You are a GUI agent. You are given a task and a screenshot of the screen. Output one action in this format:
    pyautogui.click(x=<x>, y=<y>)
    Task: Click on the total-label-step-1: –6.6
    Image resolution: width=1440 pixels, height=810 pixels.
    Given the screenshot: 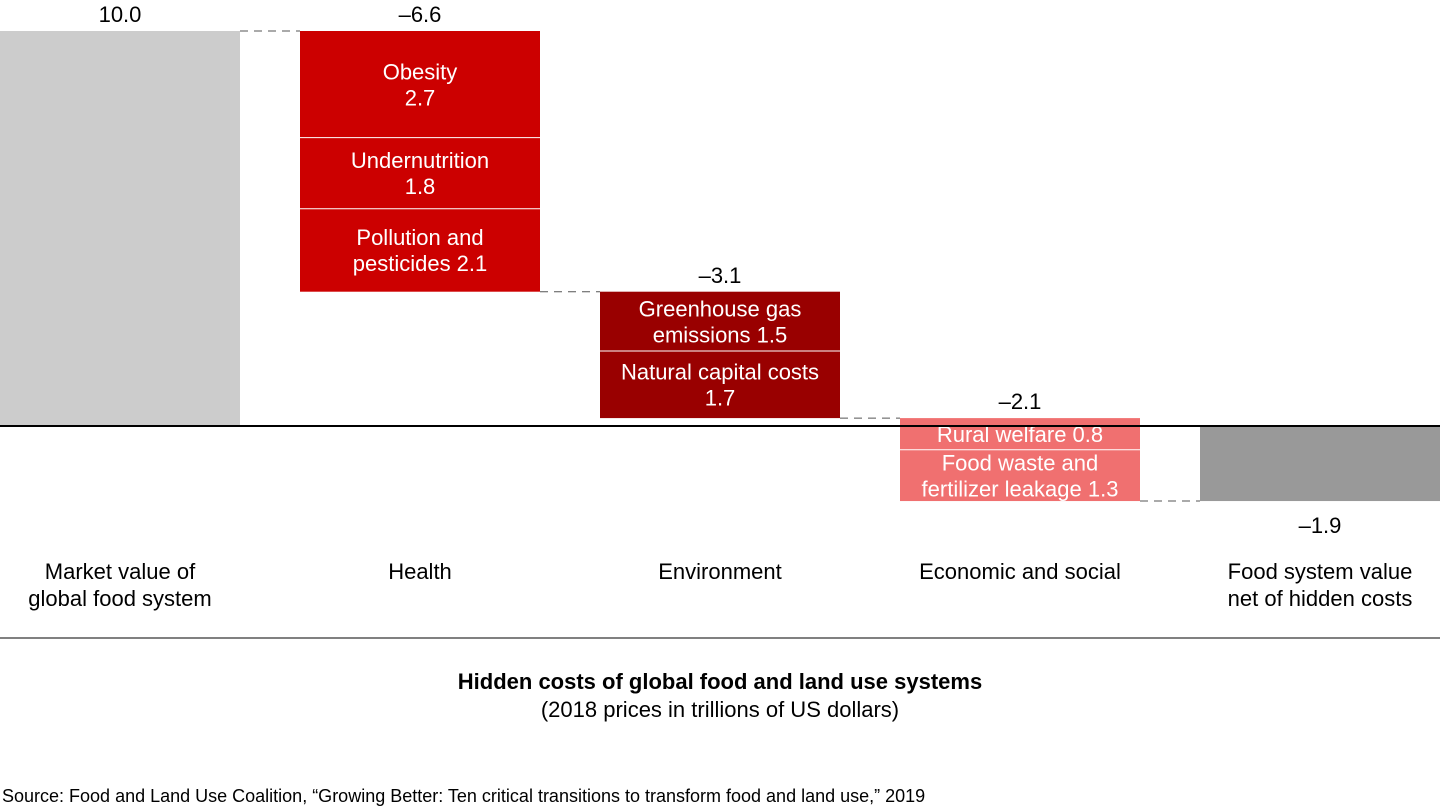 What is the action you would take?
    pyautogui.click(x=420, y=14)
    